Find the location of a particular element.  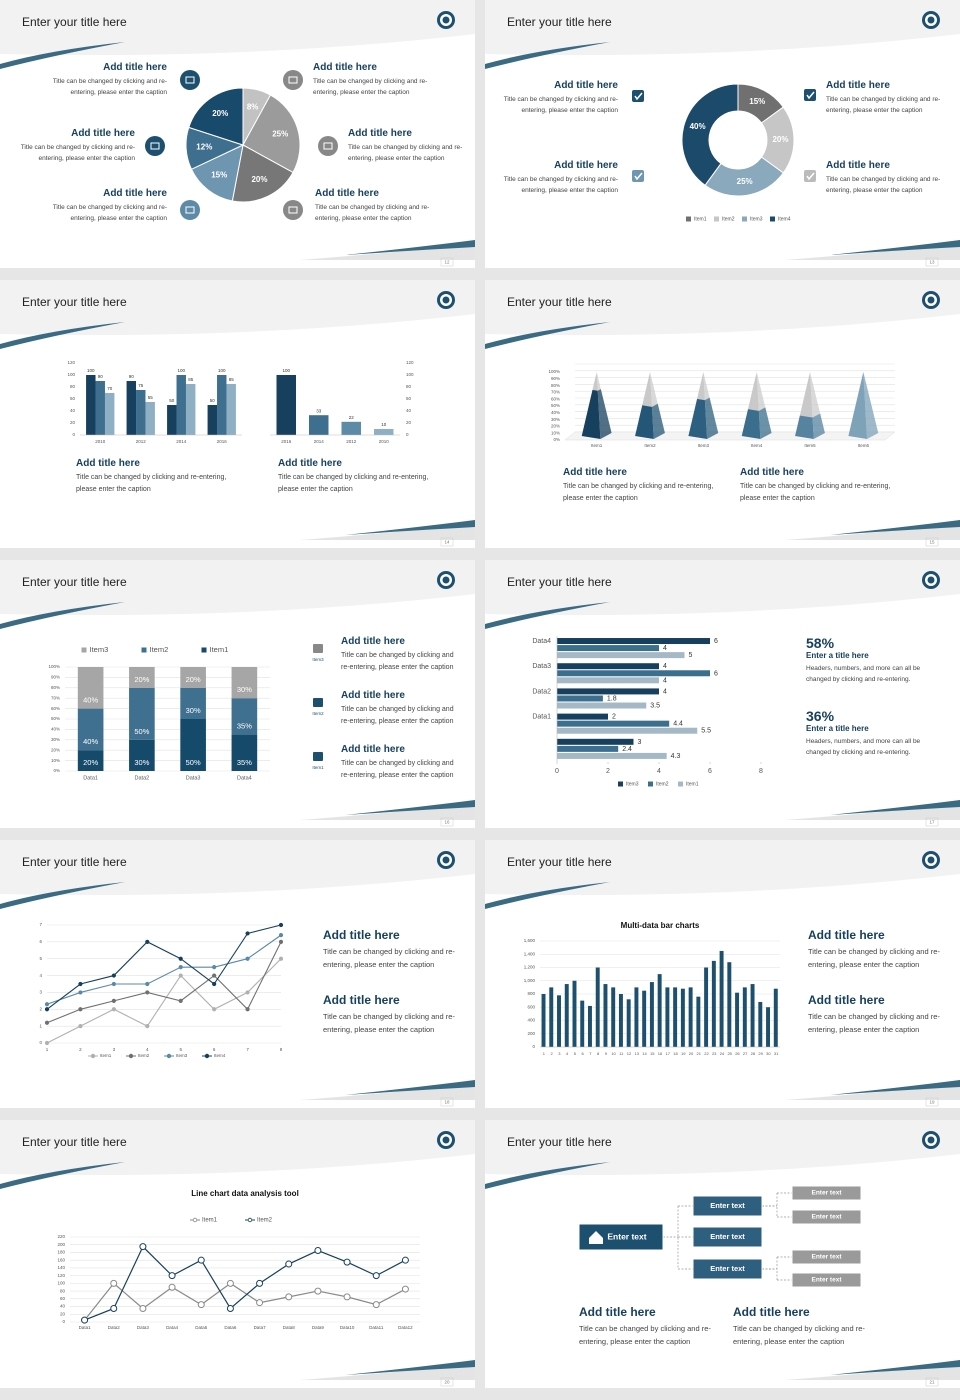

x-tick-label: 25 is located at coordinates (729, 1053).